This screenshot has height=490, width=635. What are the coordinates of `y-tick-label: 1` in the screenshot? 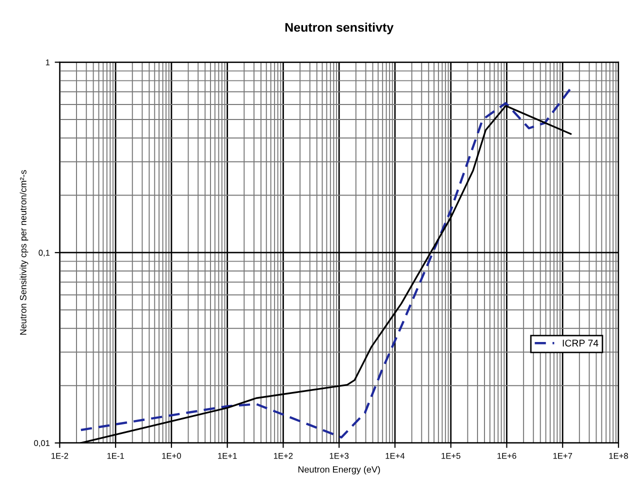 It's located at (48, 63).